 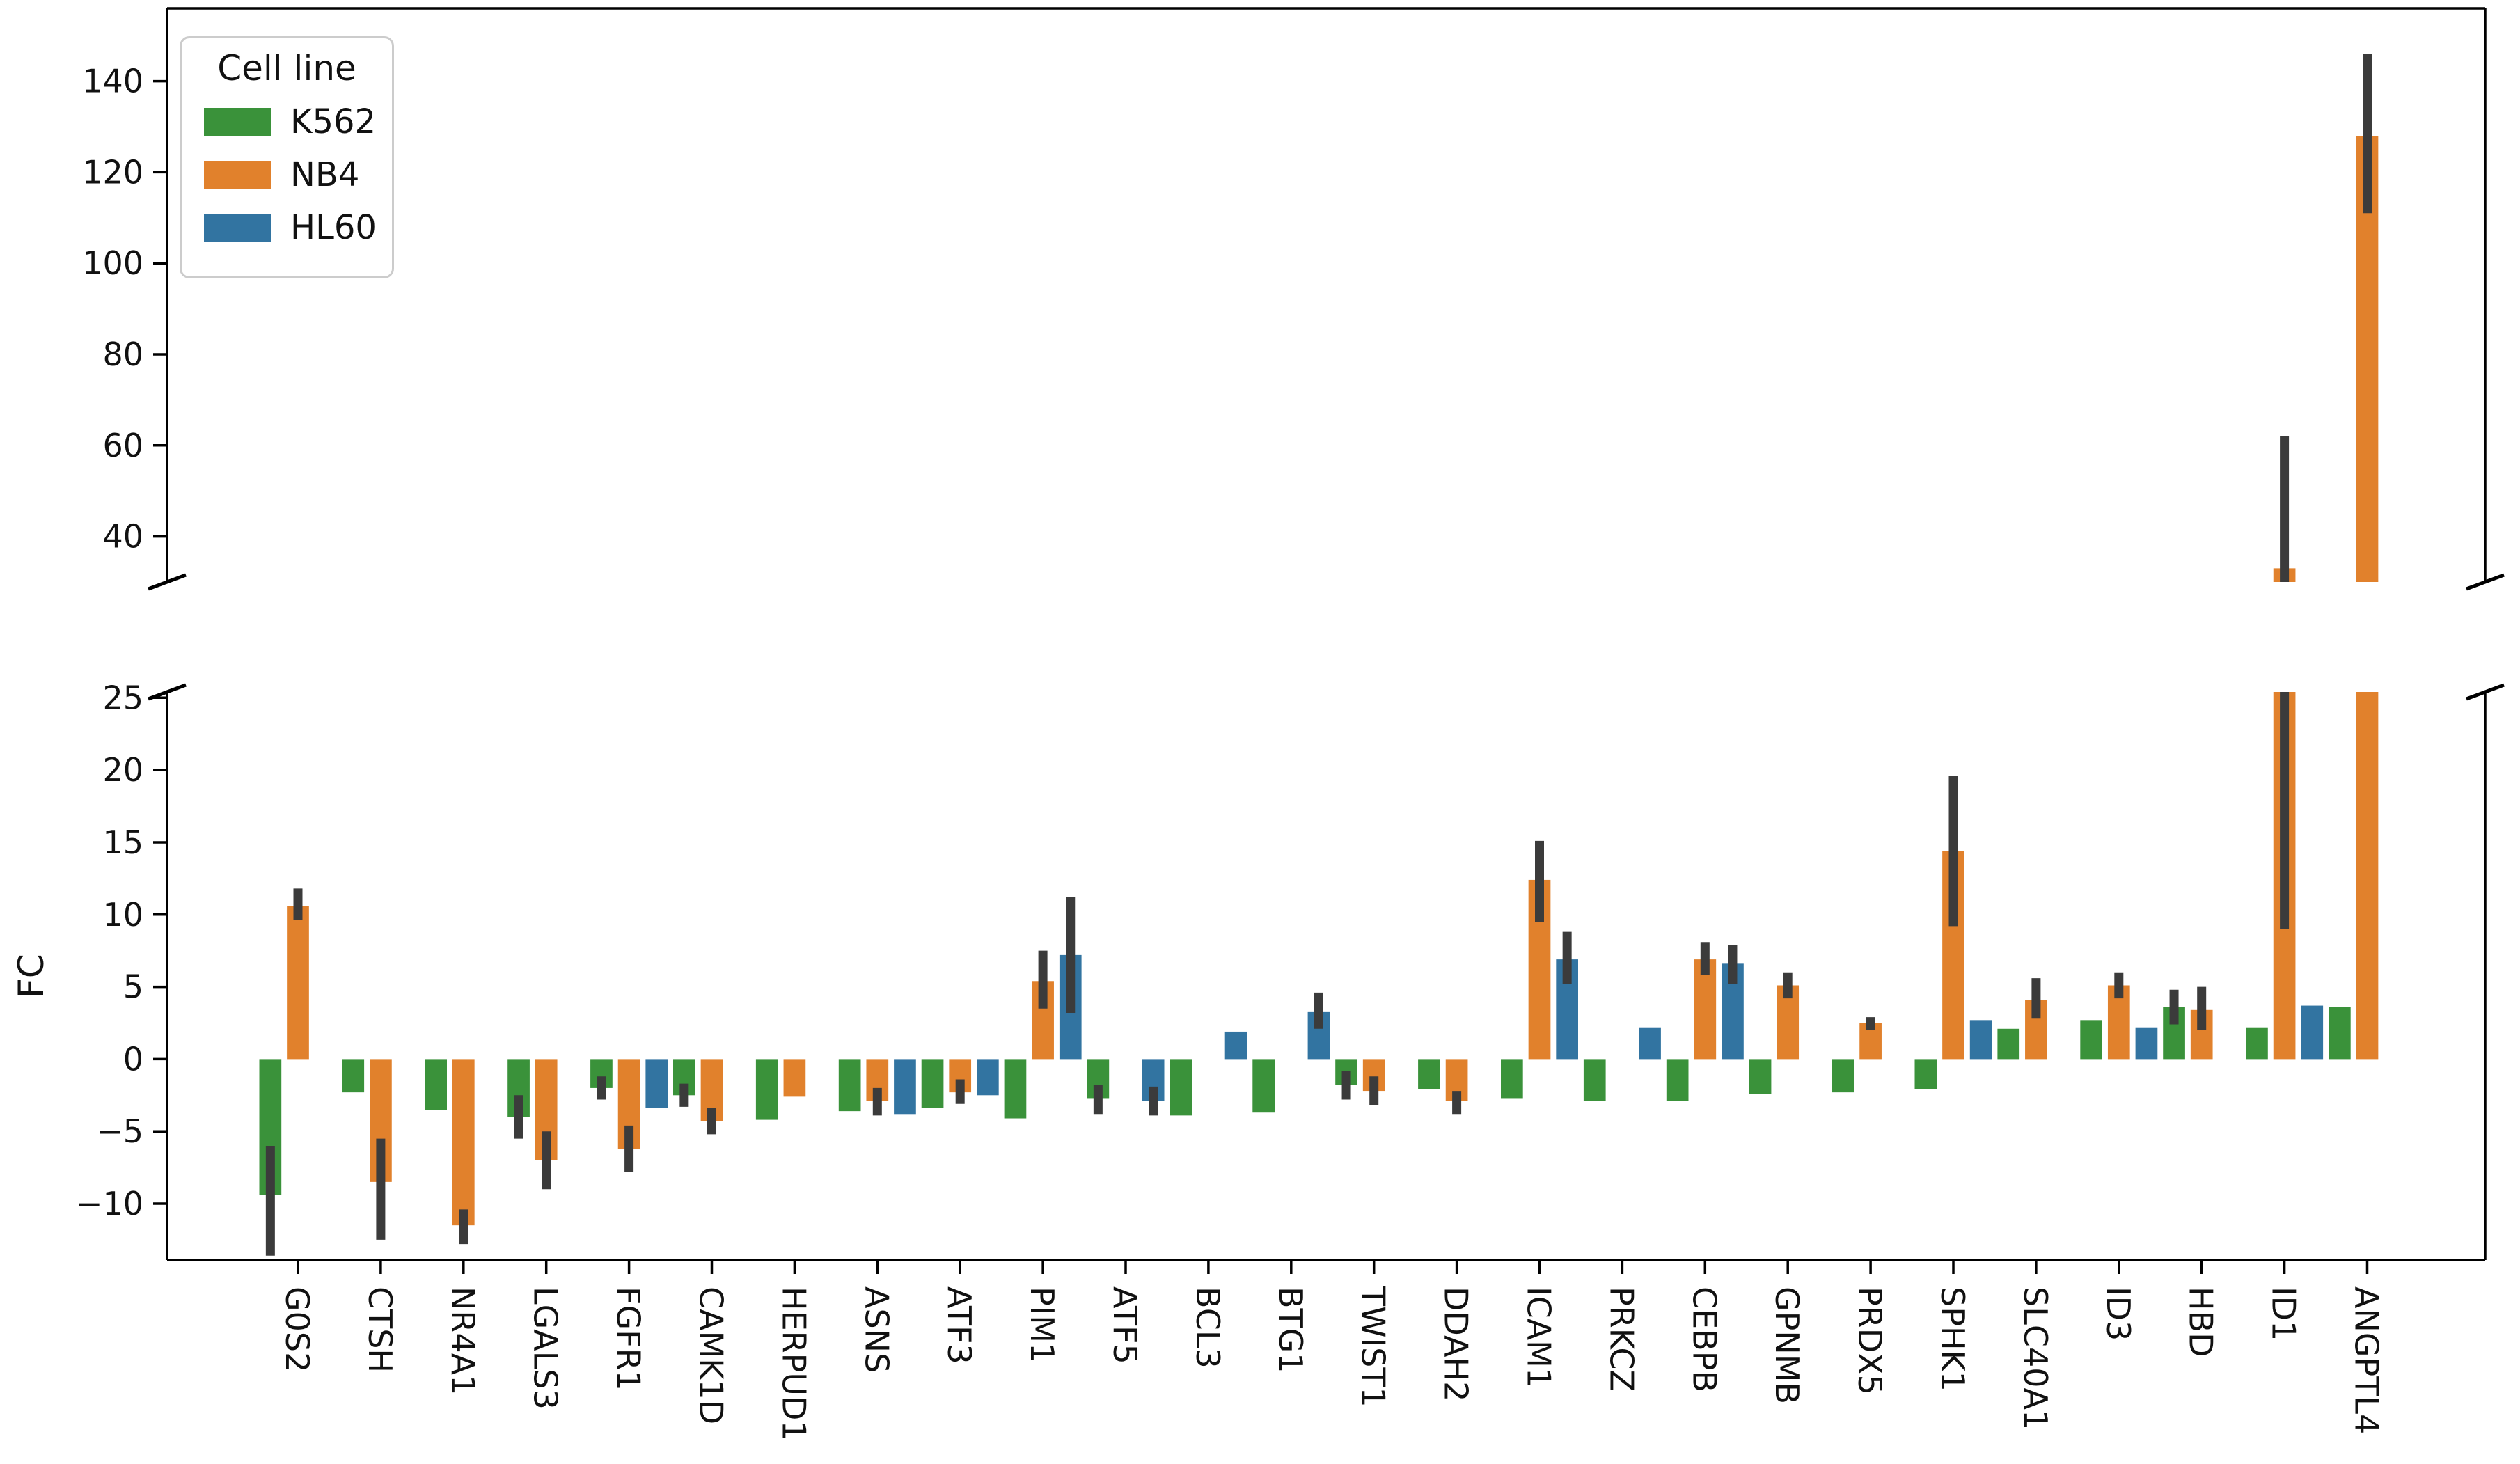 What do you see at coordinates (122, 842) in the screenshot?
I see `y-tick-label: 15` at bounding box center [122, 842].